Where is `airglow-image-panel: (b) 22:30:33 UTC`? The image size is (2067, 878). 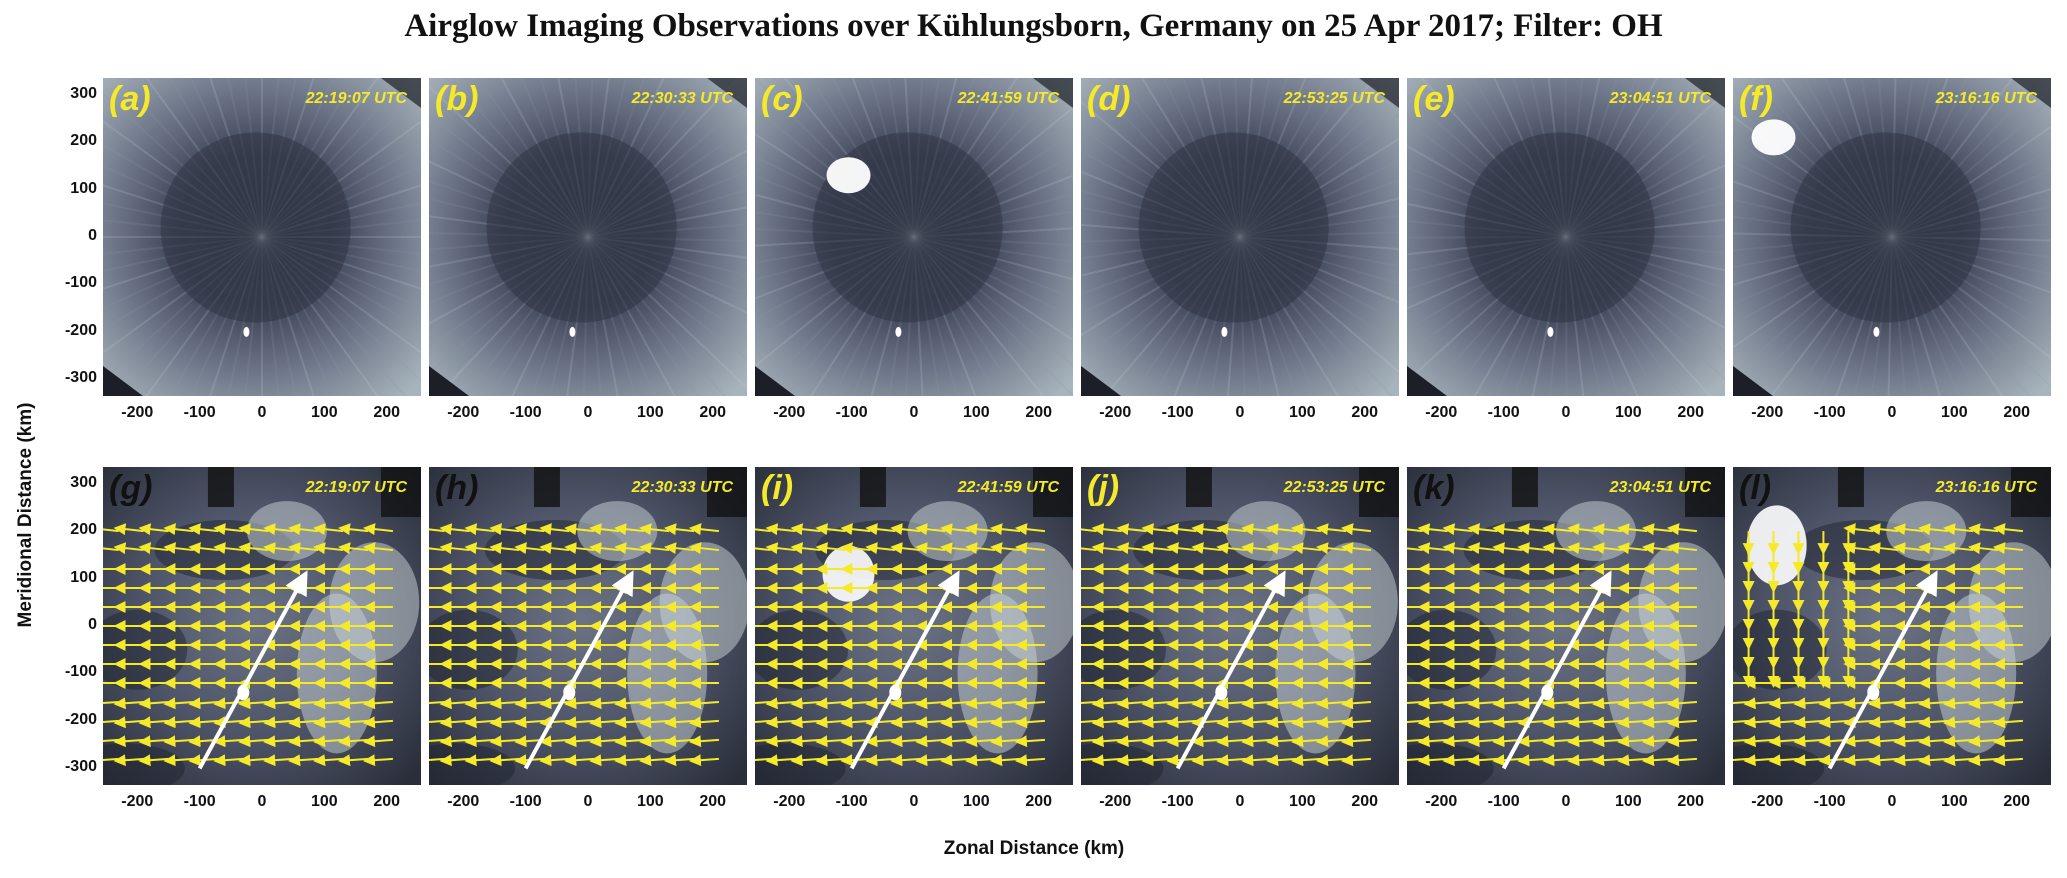
airglow-image-panel: (b) 22:30:33 UTC is located at coordinates (588, 237).